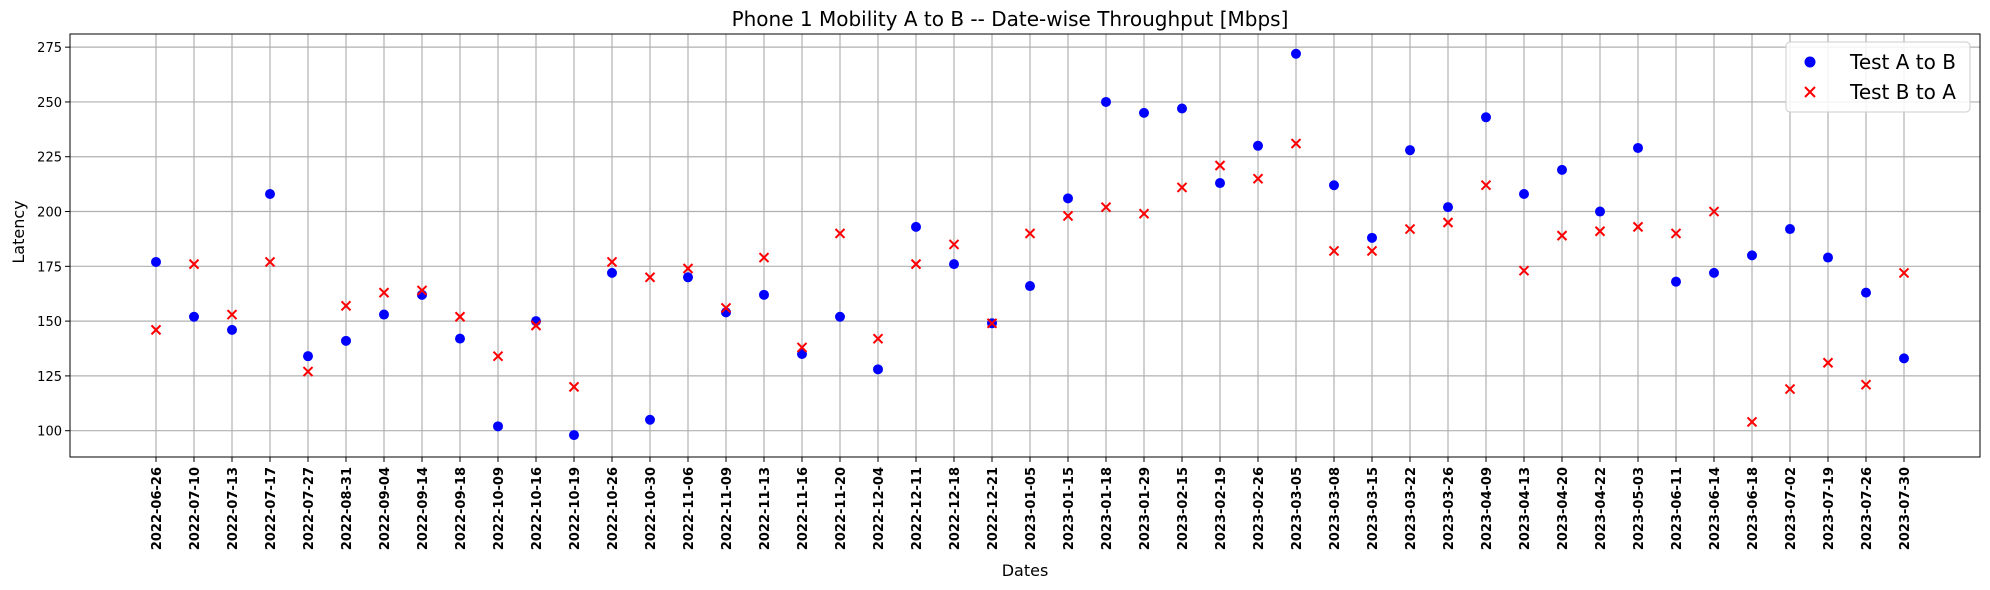  Describe the element at coordinates (49, 267) in the screenshot. I see `y-tick-label: 175` at that location.